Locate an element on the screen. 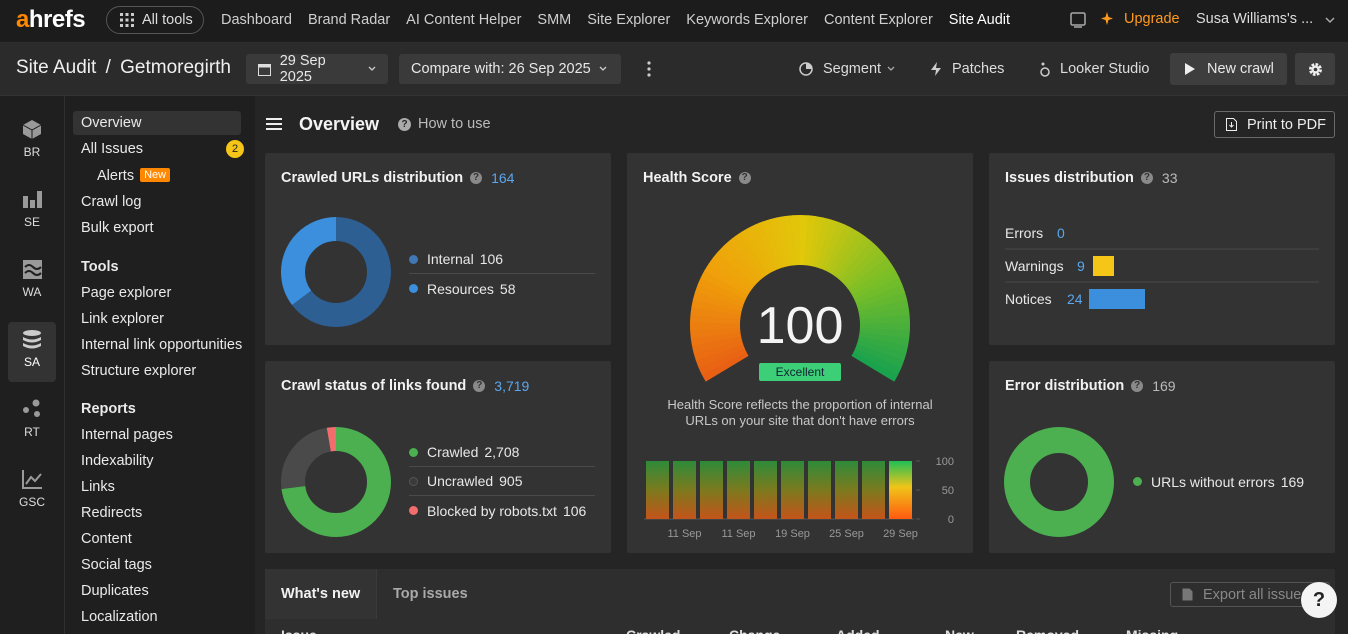 The height and width of the screenshot is (634, 1348). title: Crawl status of links found is located at coordinates (374, 386).